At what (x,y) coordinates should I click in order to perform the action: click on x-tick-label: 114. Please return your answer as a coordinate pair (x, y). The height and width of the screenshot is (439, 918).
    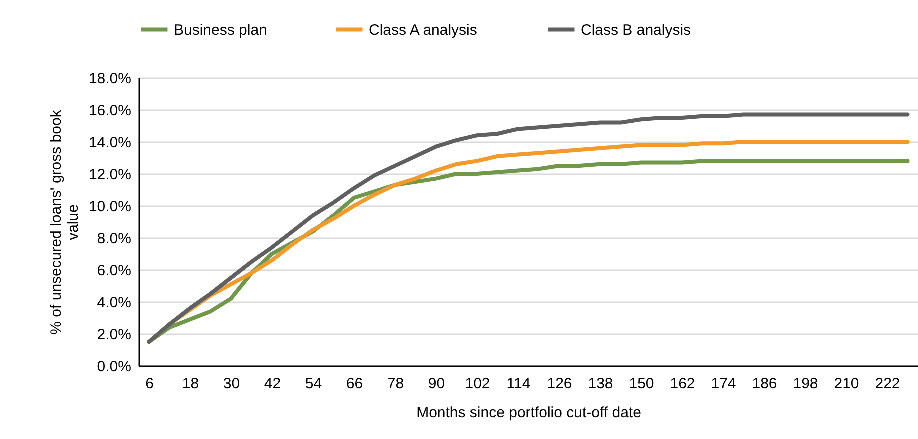
    Looking at the image, I should click on (518, 384).